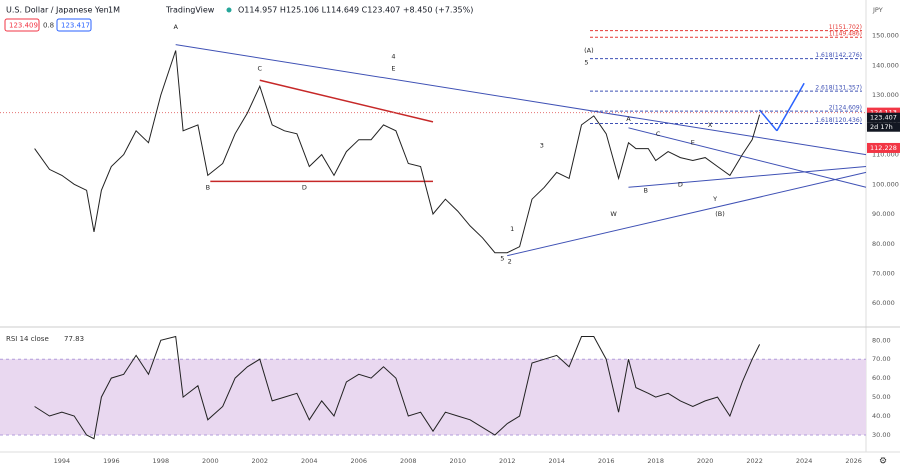  What do you see at coordinates (589, 51) in the screenshot?
I see `wave-label: (A)` at bounding box center [589, 51].